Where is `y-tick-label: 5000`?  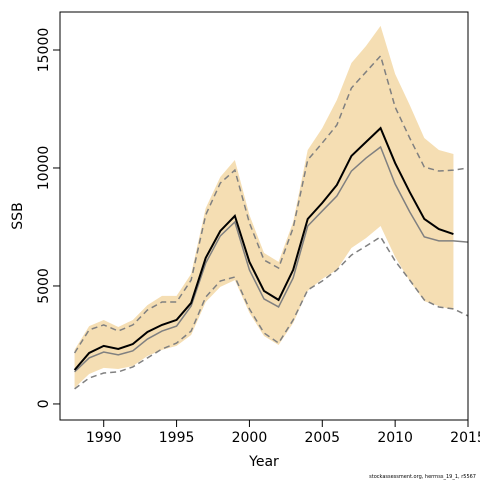
y-tick-label: 5000 is located at coordinates (44, 286).